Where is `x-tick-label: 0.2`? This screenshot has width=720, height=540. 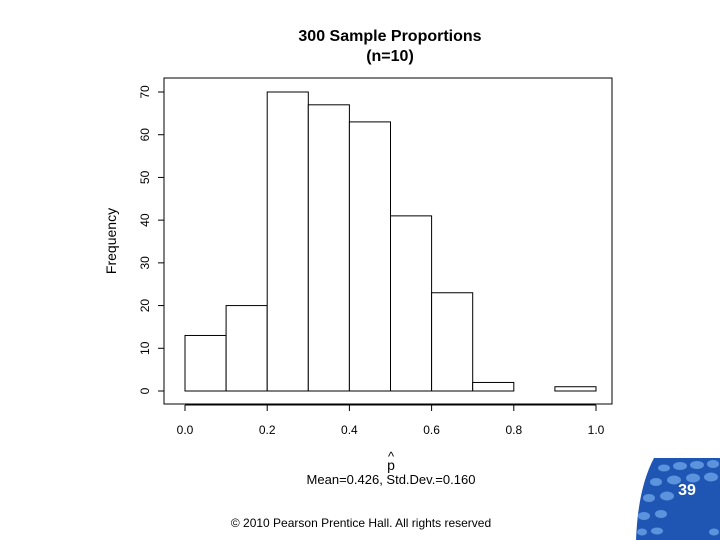
x-tick-label: 0.2 is located at coordinates (267, 430).